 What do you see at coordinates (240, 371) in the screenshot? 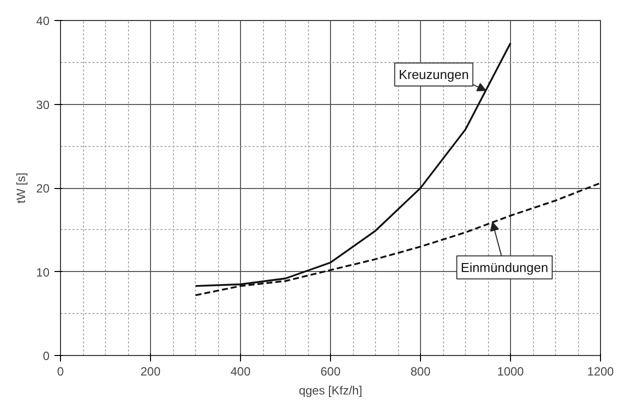
I see `x-tick-label: 400` at bounding box center [240, 371].